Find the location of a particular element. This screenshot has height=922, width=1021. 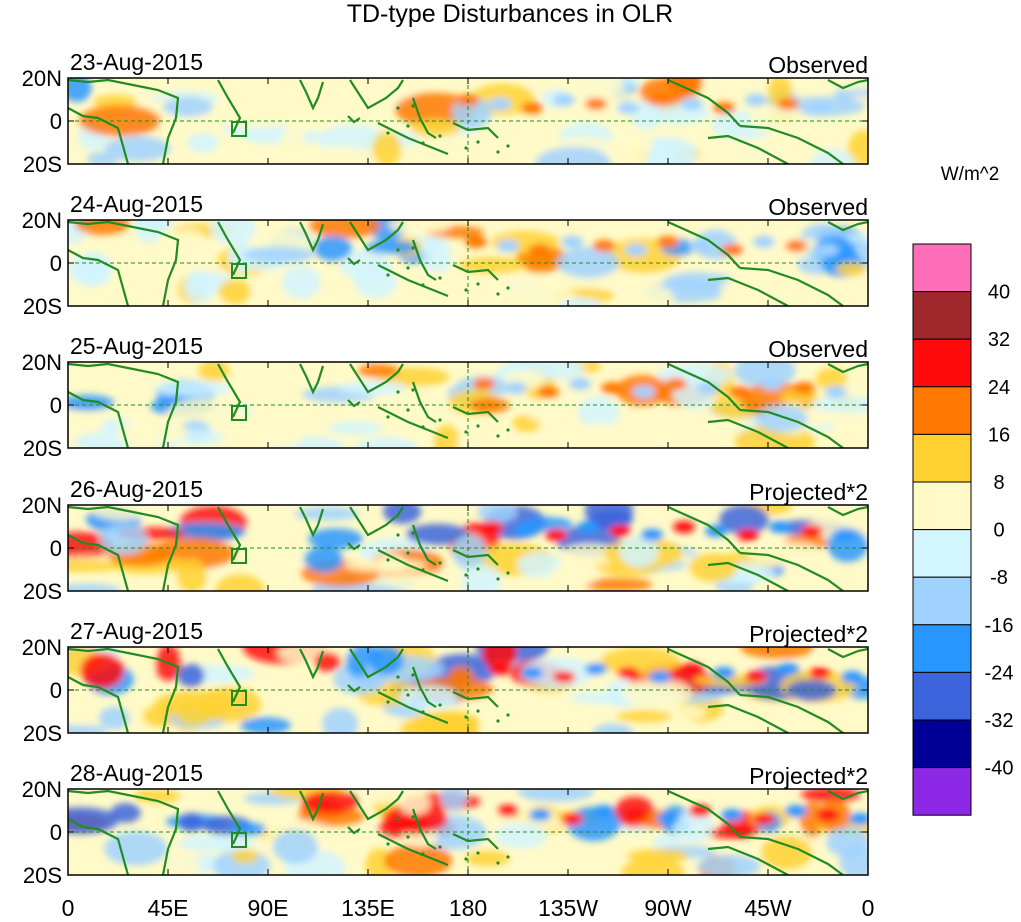

lon-label: 135W is located at coordinates (568, 908).